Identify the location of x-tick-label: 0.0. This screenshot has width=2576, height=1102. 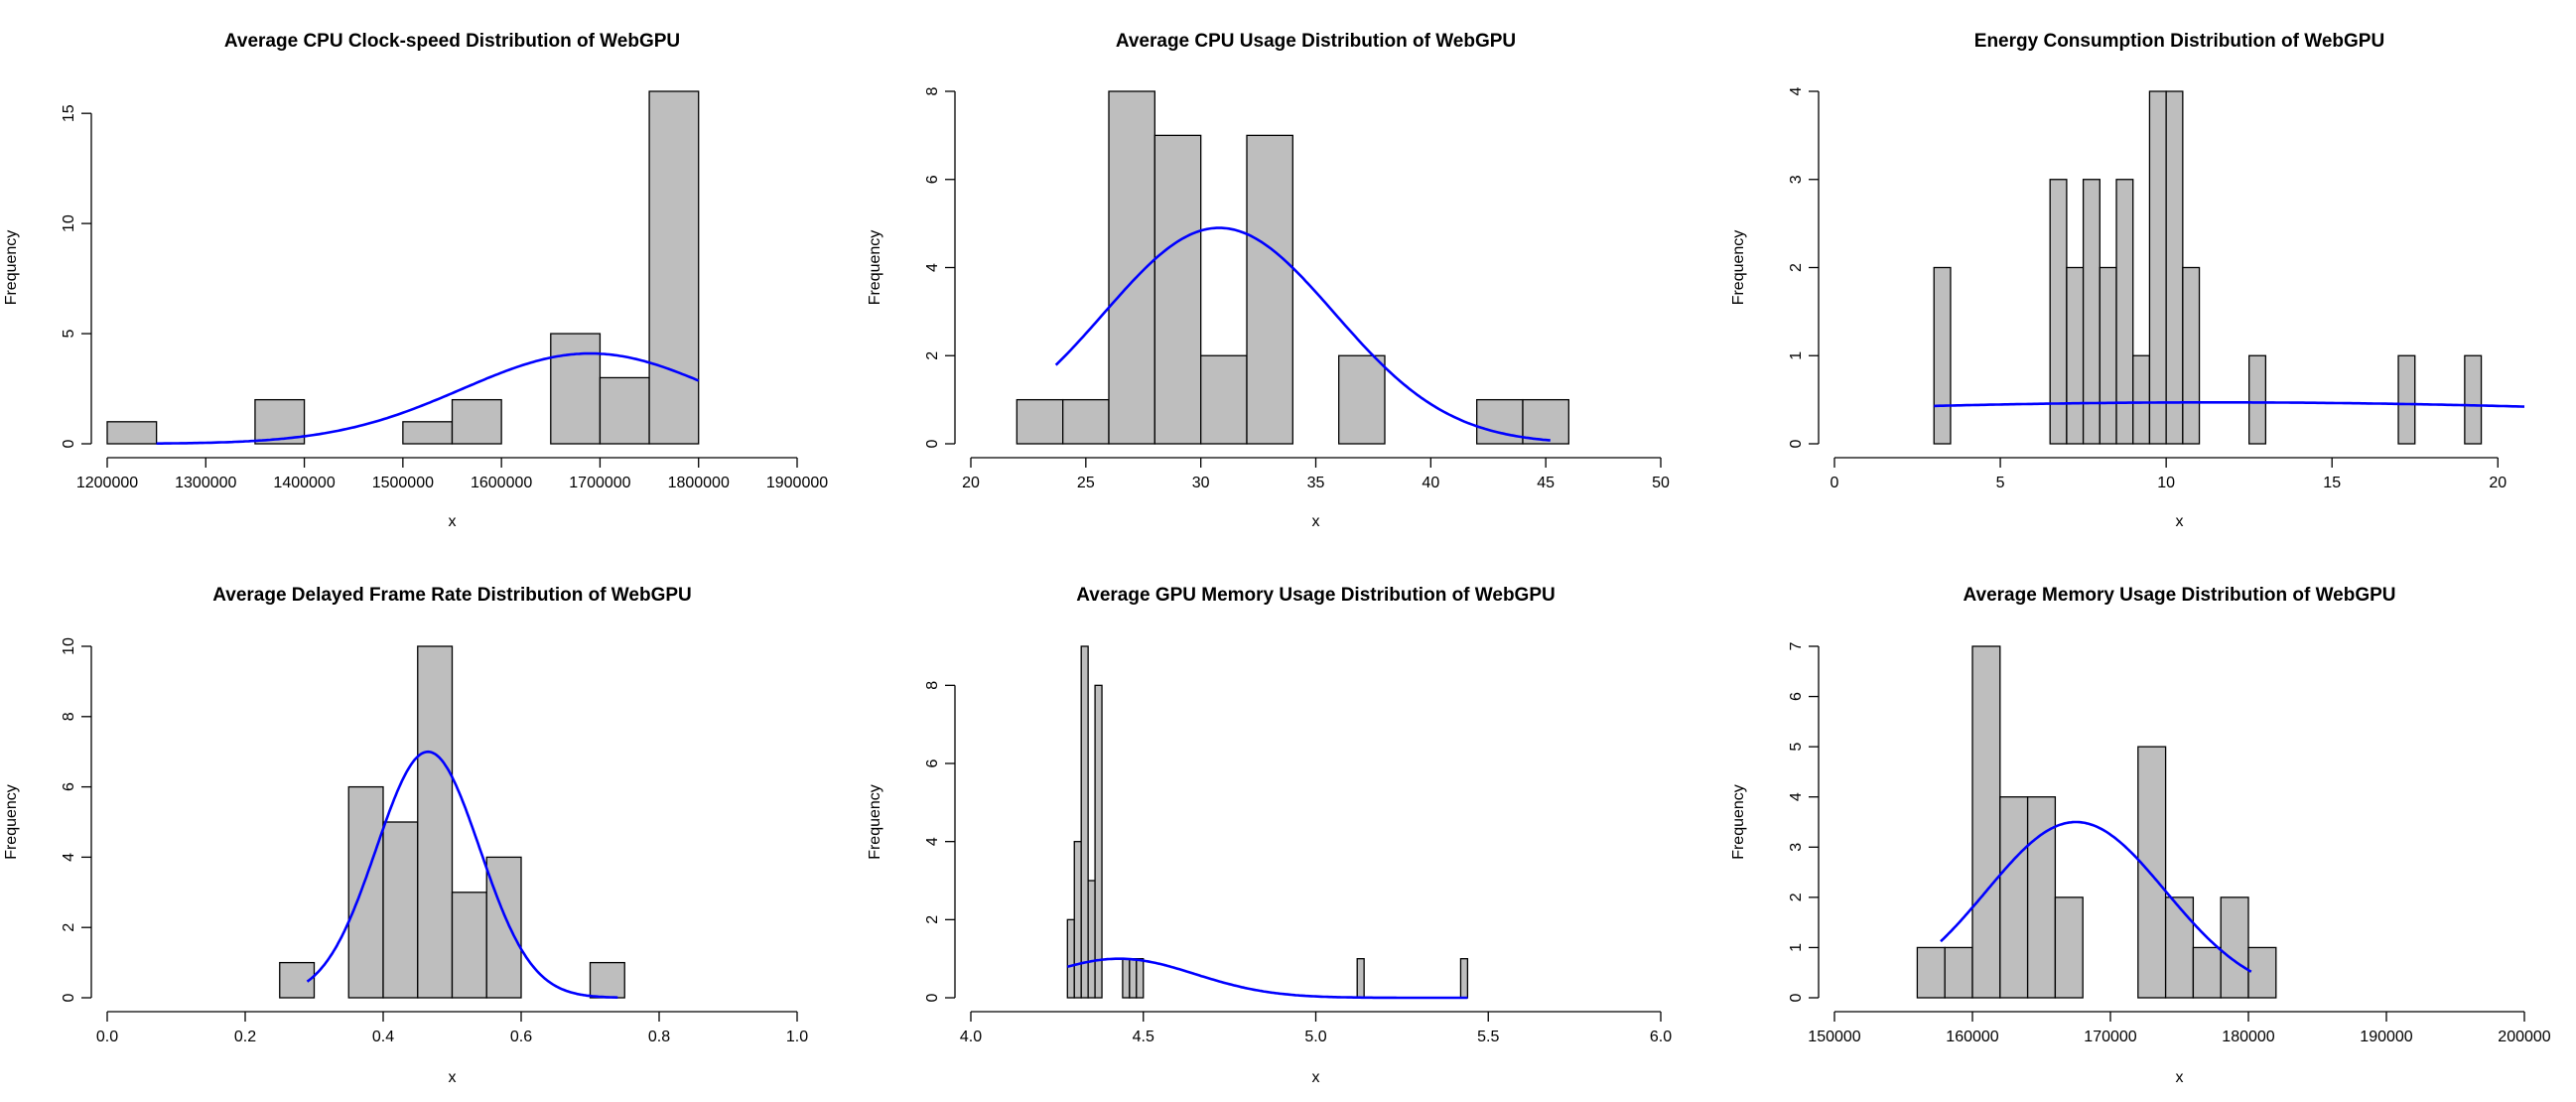
(107, 1037).